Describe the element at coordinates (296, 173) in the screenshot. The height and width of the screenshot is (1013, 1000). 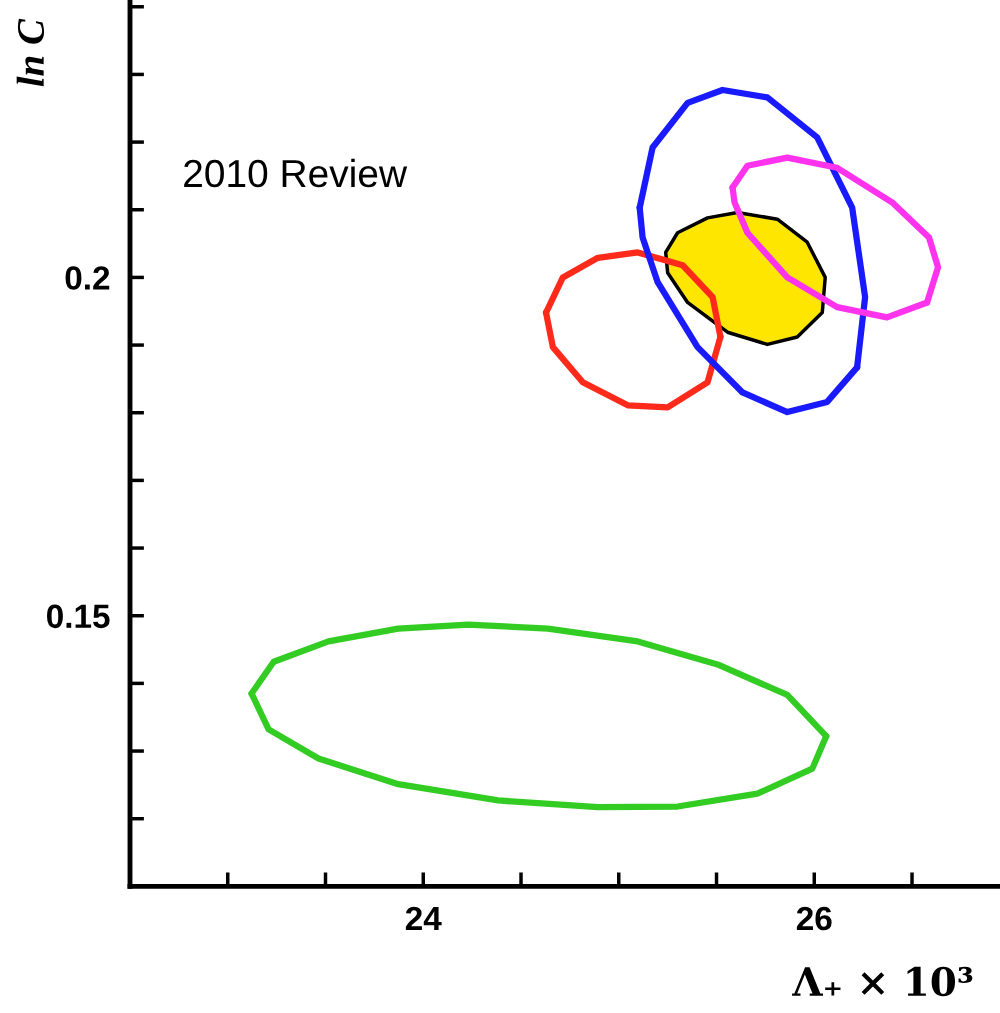
I see `annotation: 2010 Review` at that location.